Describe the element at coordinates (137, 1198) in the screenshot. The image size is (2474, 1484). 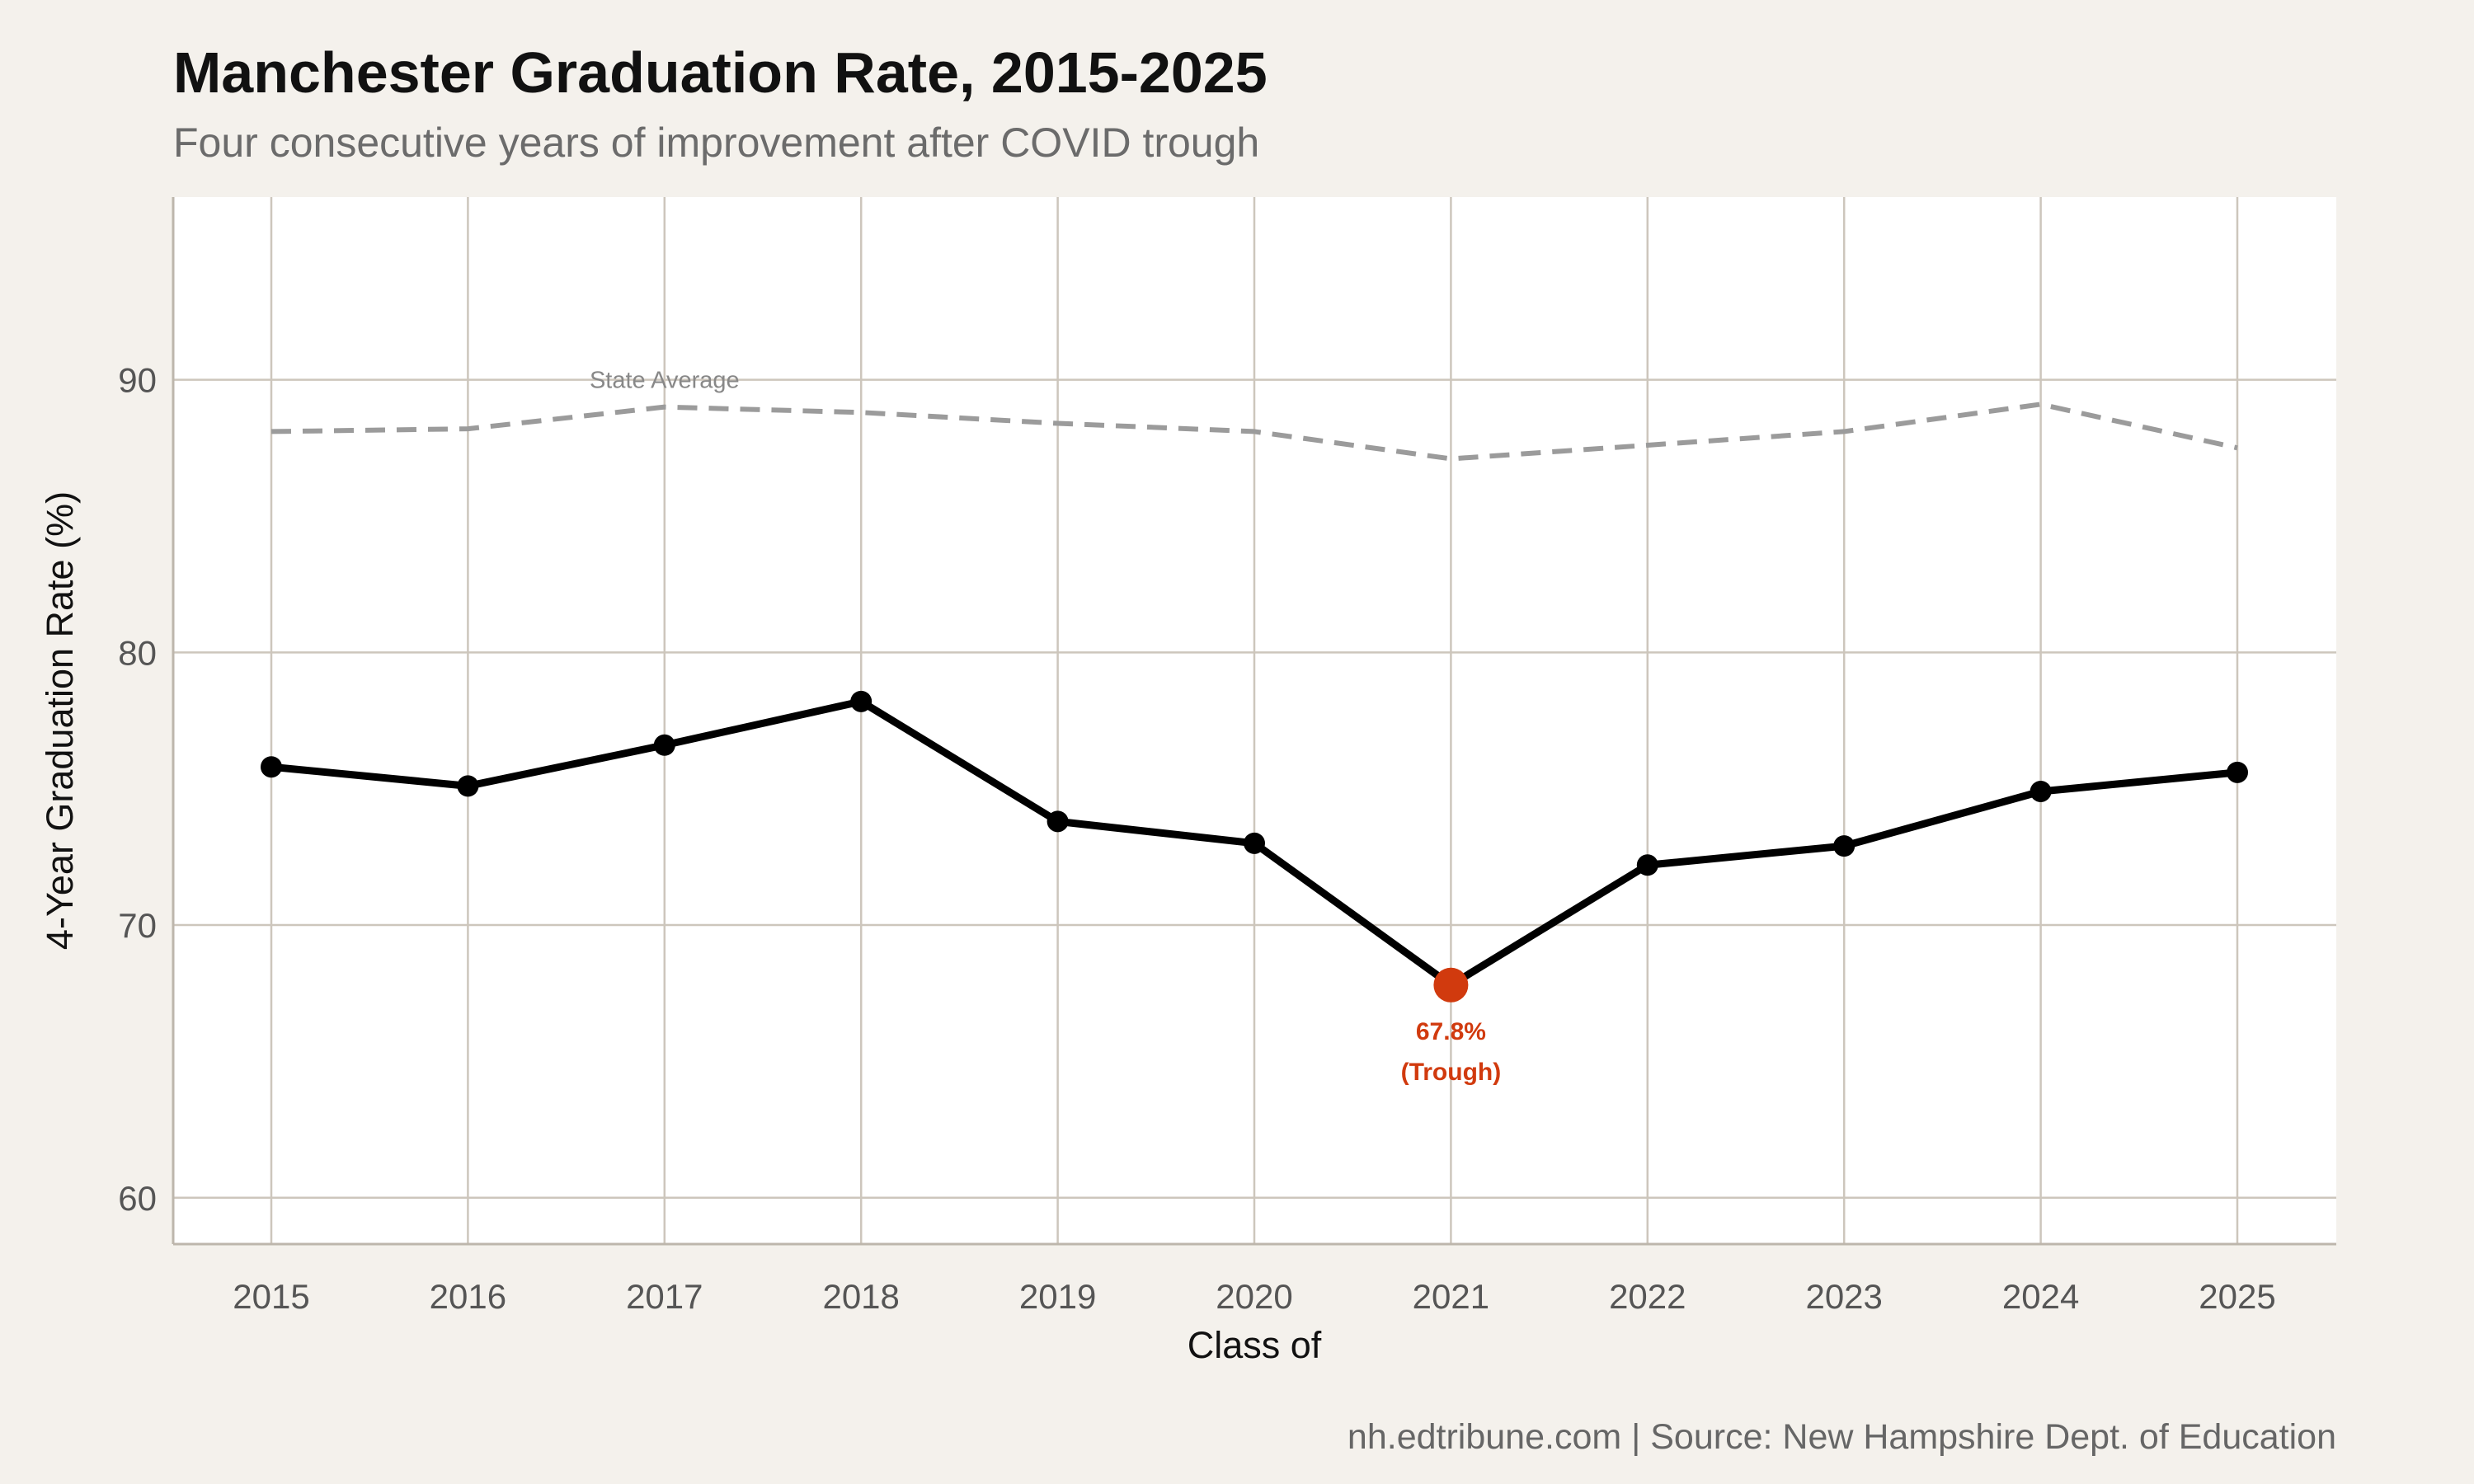
I see `y-tick-label: 60` at that location.